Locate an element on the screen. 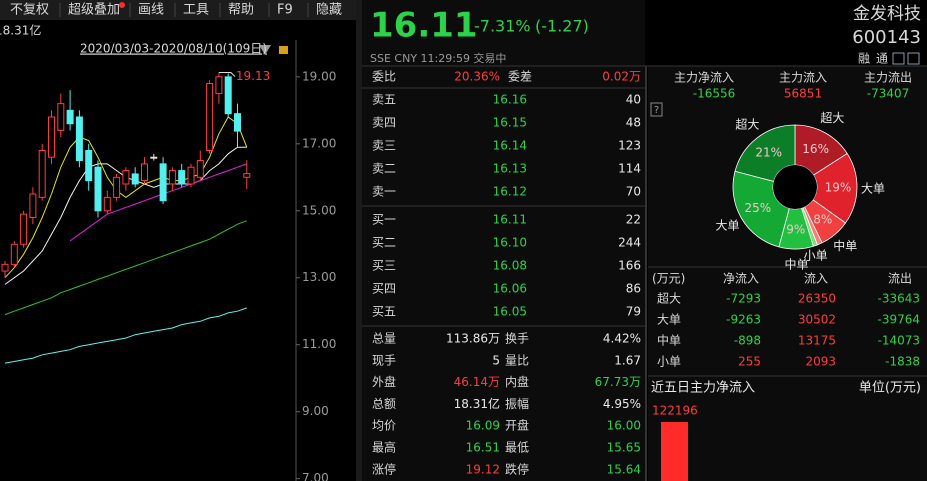  stat-value: 16.09 is located at coordinates (483, 426).